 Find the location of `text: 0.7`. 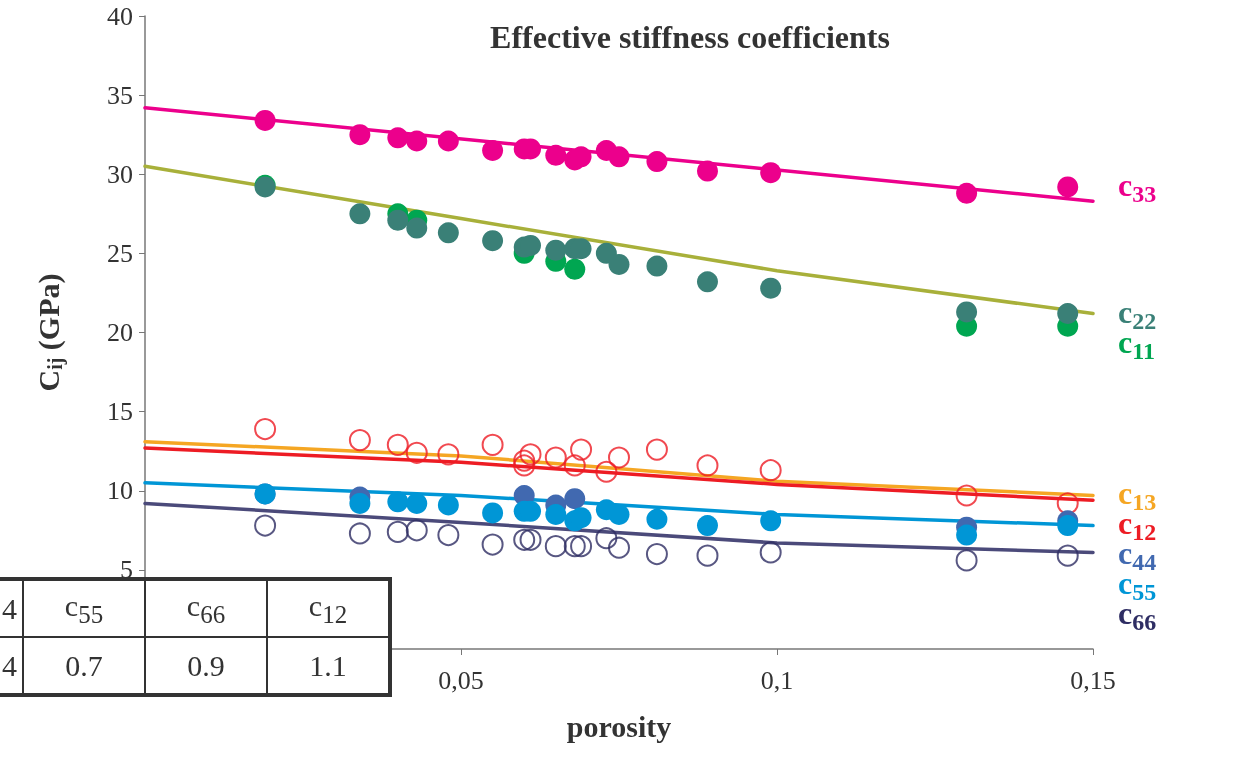

text: 0.7 is located at coordinates (84, 665).